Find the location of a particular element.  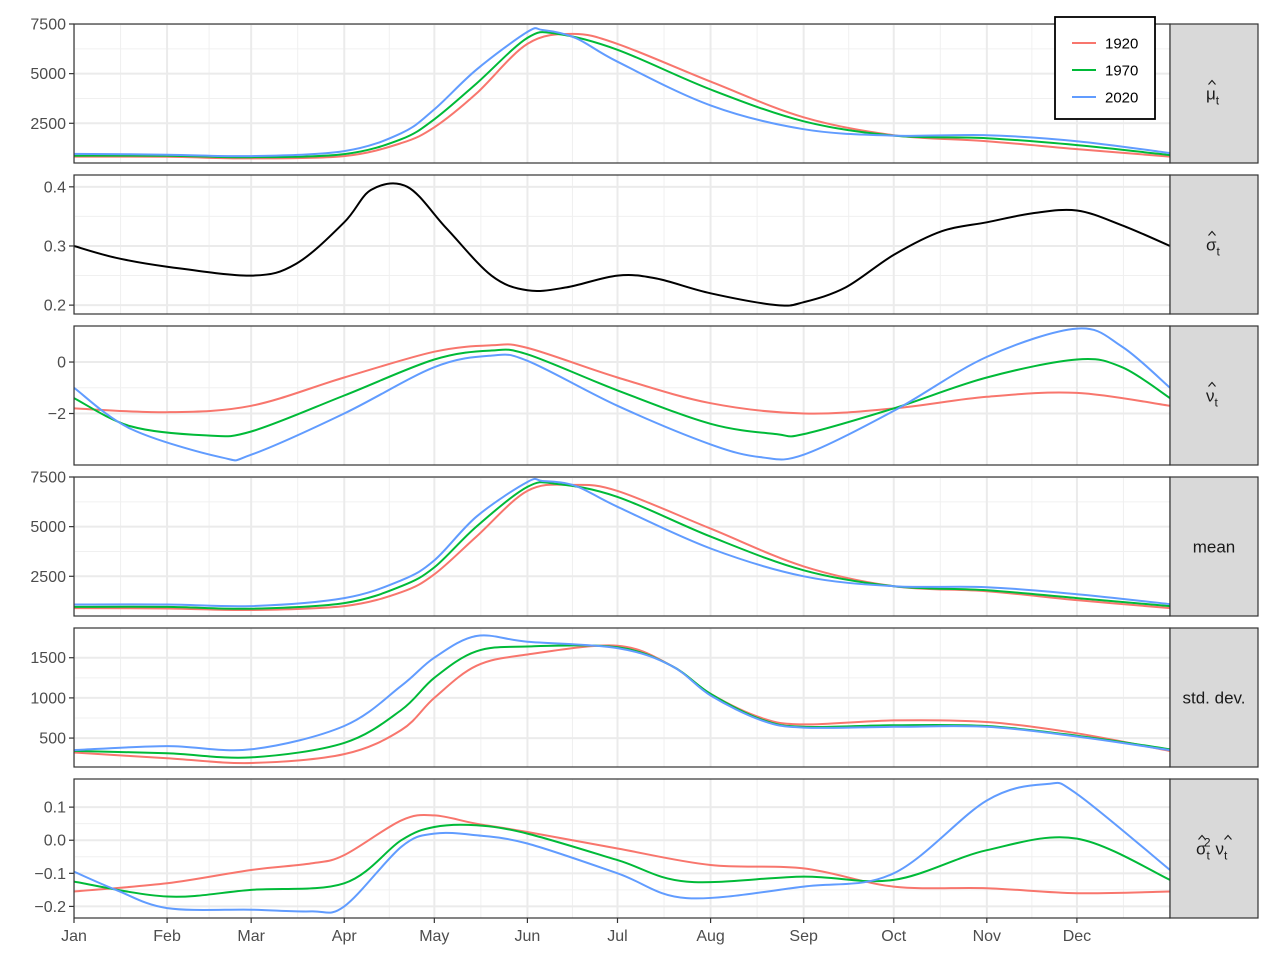

x-tick-label: Mar is located at coordinates (251, 936).